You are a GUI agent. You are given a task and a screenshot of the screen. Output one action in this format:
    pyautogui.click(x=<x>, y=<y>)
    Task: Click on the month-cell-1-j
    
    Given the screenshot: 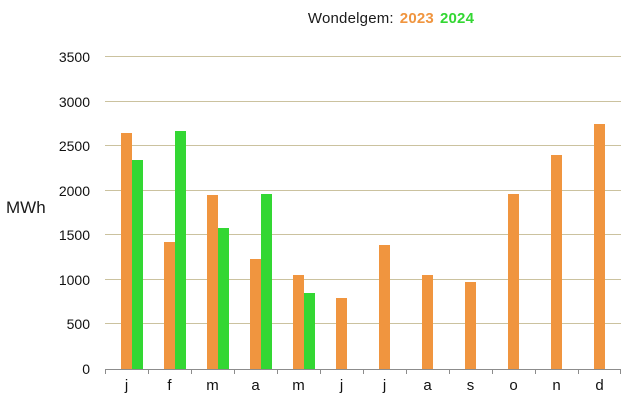 What is the action you would take?
    pyautogui.click(x=126, y=213)
    